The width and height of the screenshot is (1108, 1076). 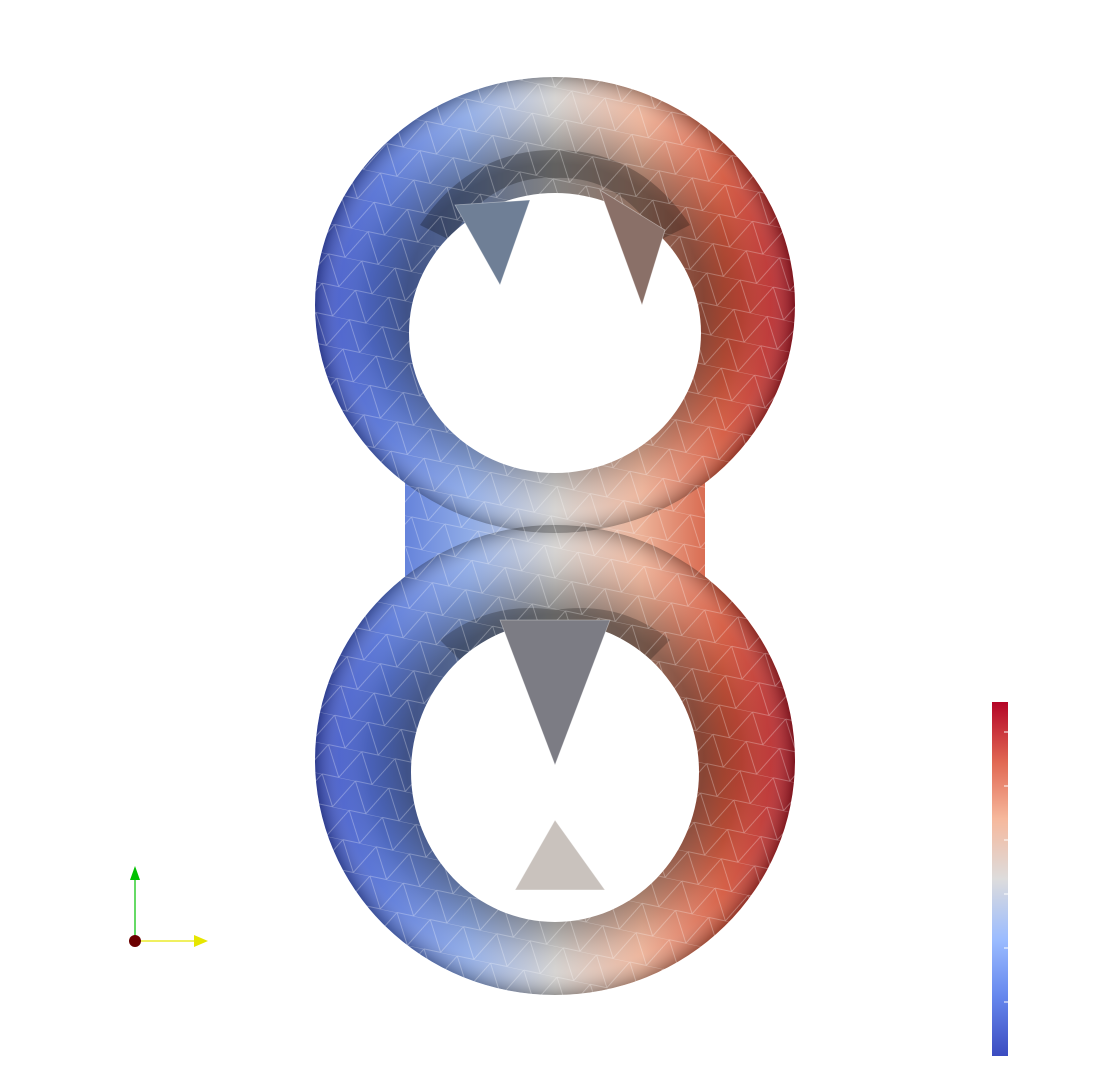 I want to click on color-scale-bar, so click(x=1000, y=879).